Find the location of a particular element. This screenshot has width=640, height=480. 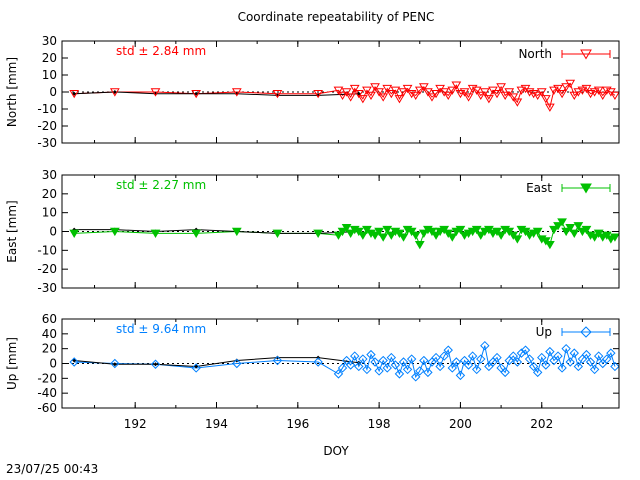

north-y-tick-label: 0 is located at coordinates (53, 92).